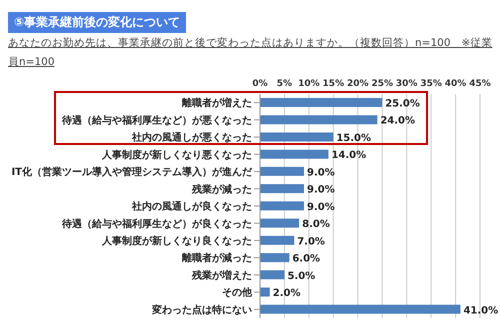  What do you see at coordinates (221, 275) in the screenshot?
I see `y-tick-label: 残業が増えた` at bounding box center [221, 275].